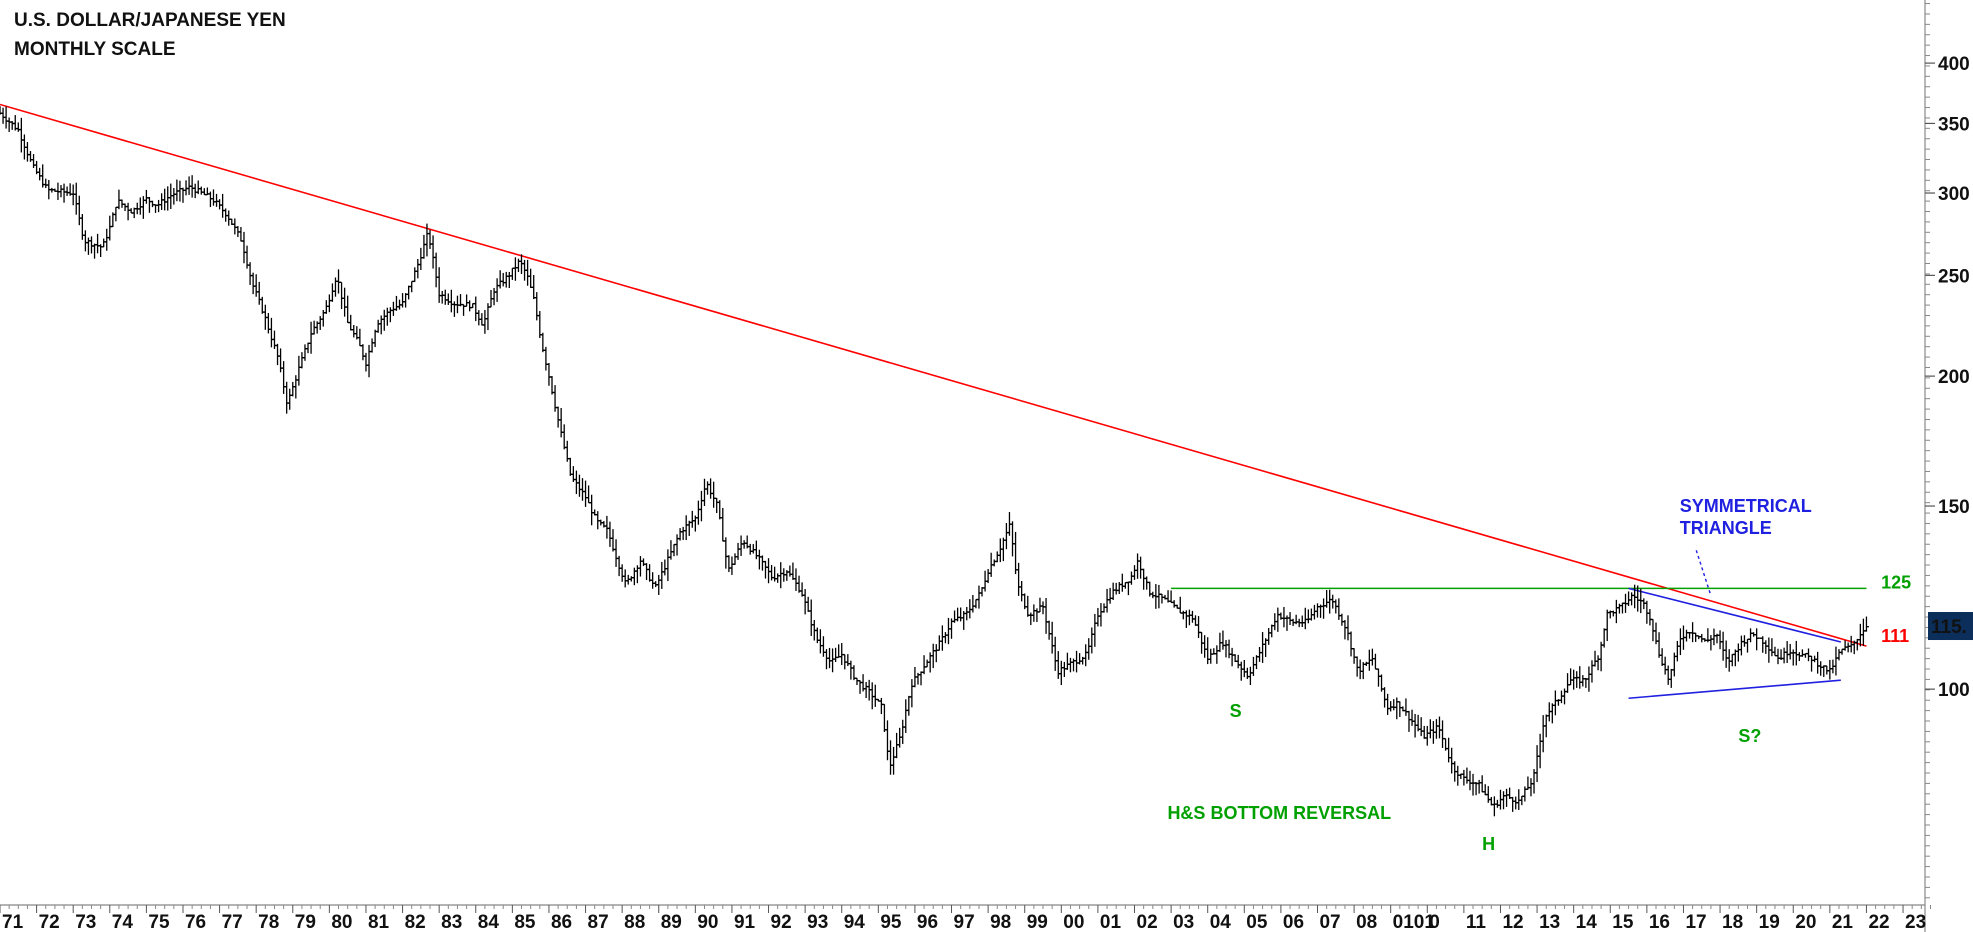 The width and height of the screenshot is (1973, 932). What do you see at coordinates (1954, 64) in the screenshot?
I see `y-tick-label: 400` at bounding box center [1954, 64].